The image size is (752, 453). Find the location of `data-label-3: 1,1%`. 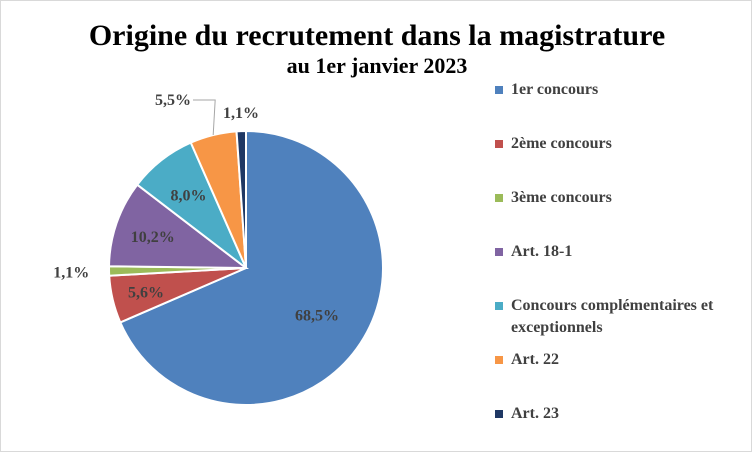

data-label-3: 1,1% is located at coordinates (71, 272).